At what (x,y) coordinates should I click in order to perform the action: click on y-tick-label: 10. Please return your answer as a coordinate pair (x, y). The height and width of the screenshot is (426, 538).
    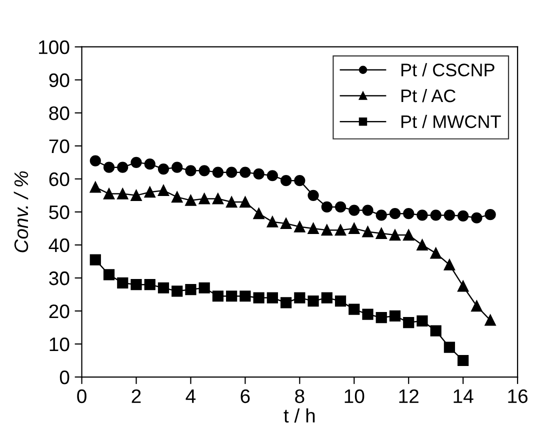
    Looking at the image, I should click on (60, 344).